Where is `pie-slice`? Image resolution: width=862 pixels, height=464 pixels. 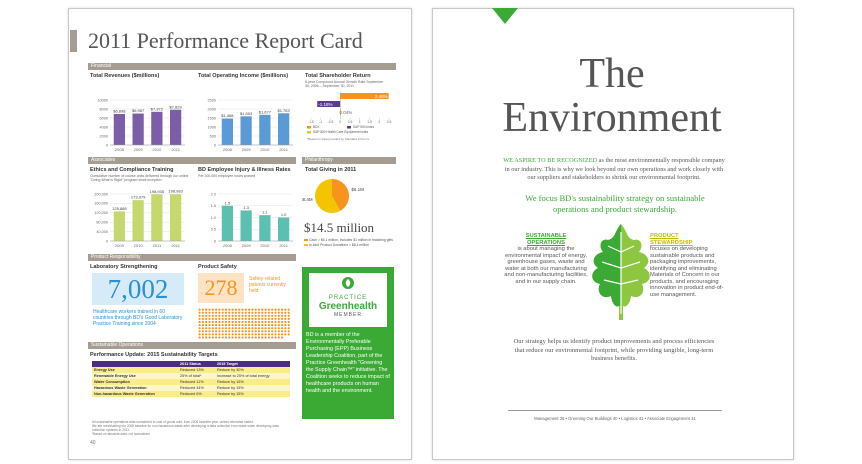 pie-slice is located at coordinates (328, 196).